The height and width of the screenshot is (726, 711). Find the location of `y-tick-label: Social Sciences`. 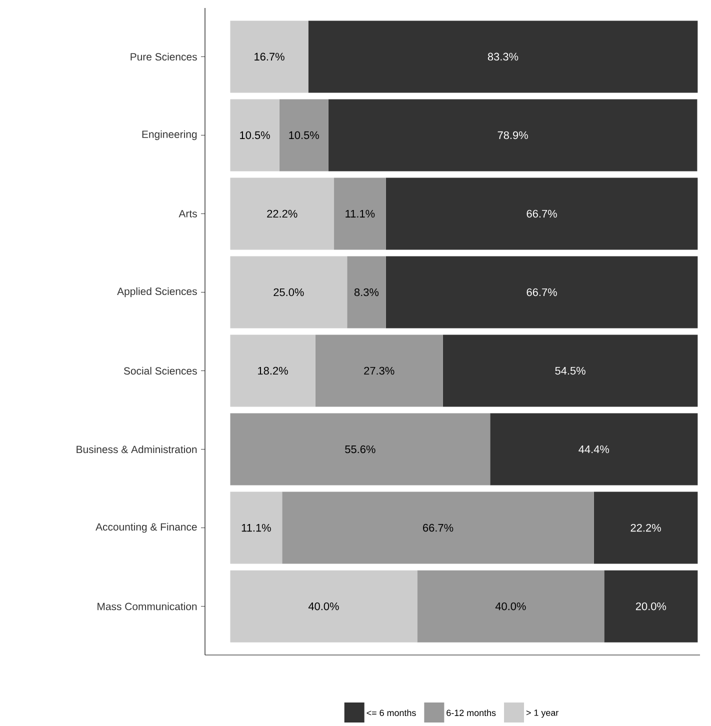

y-tick-label: Social Sciences is located at coordinates (160, 370).